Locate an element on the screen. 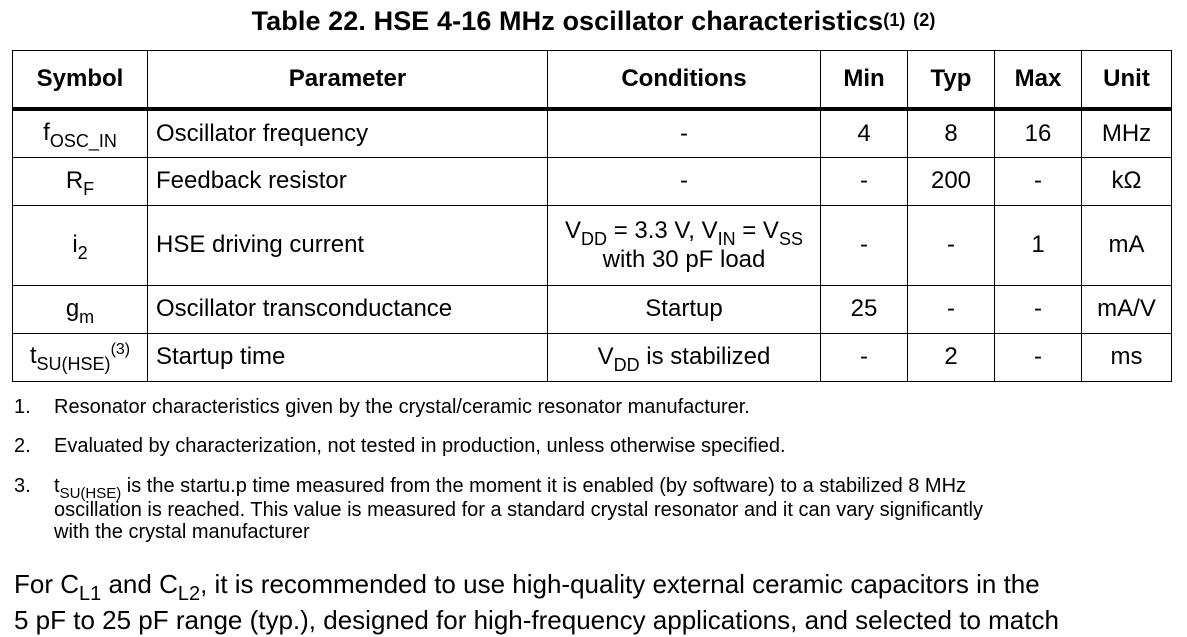 The width and height of the screenshot is (1187, 637). cell-max: 1 is located at coordinates (1038, 245).